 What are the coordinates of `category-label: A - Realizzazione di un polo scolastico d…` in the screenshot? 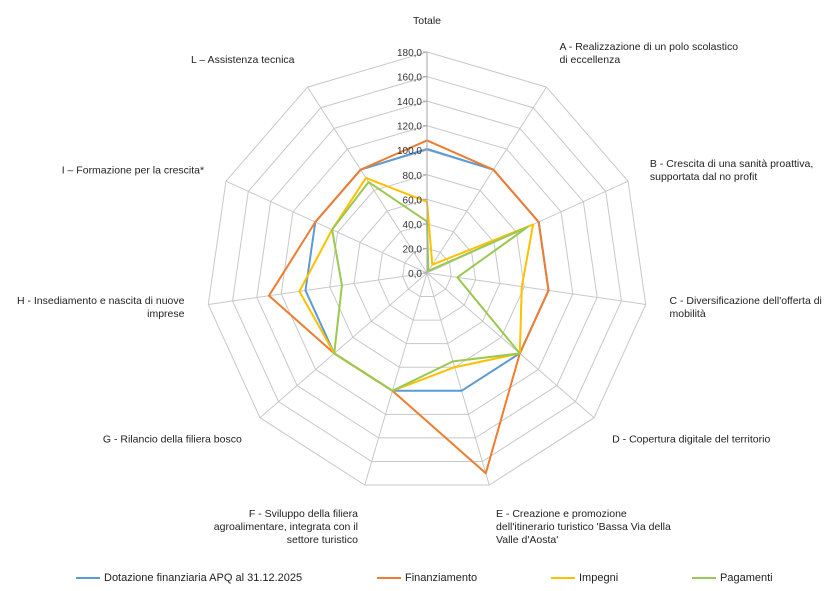 It's located at (648, 53).